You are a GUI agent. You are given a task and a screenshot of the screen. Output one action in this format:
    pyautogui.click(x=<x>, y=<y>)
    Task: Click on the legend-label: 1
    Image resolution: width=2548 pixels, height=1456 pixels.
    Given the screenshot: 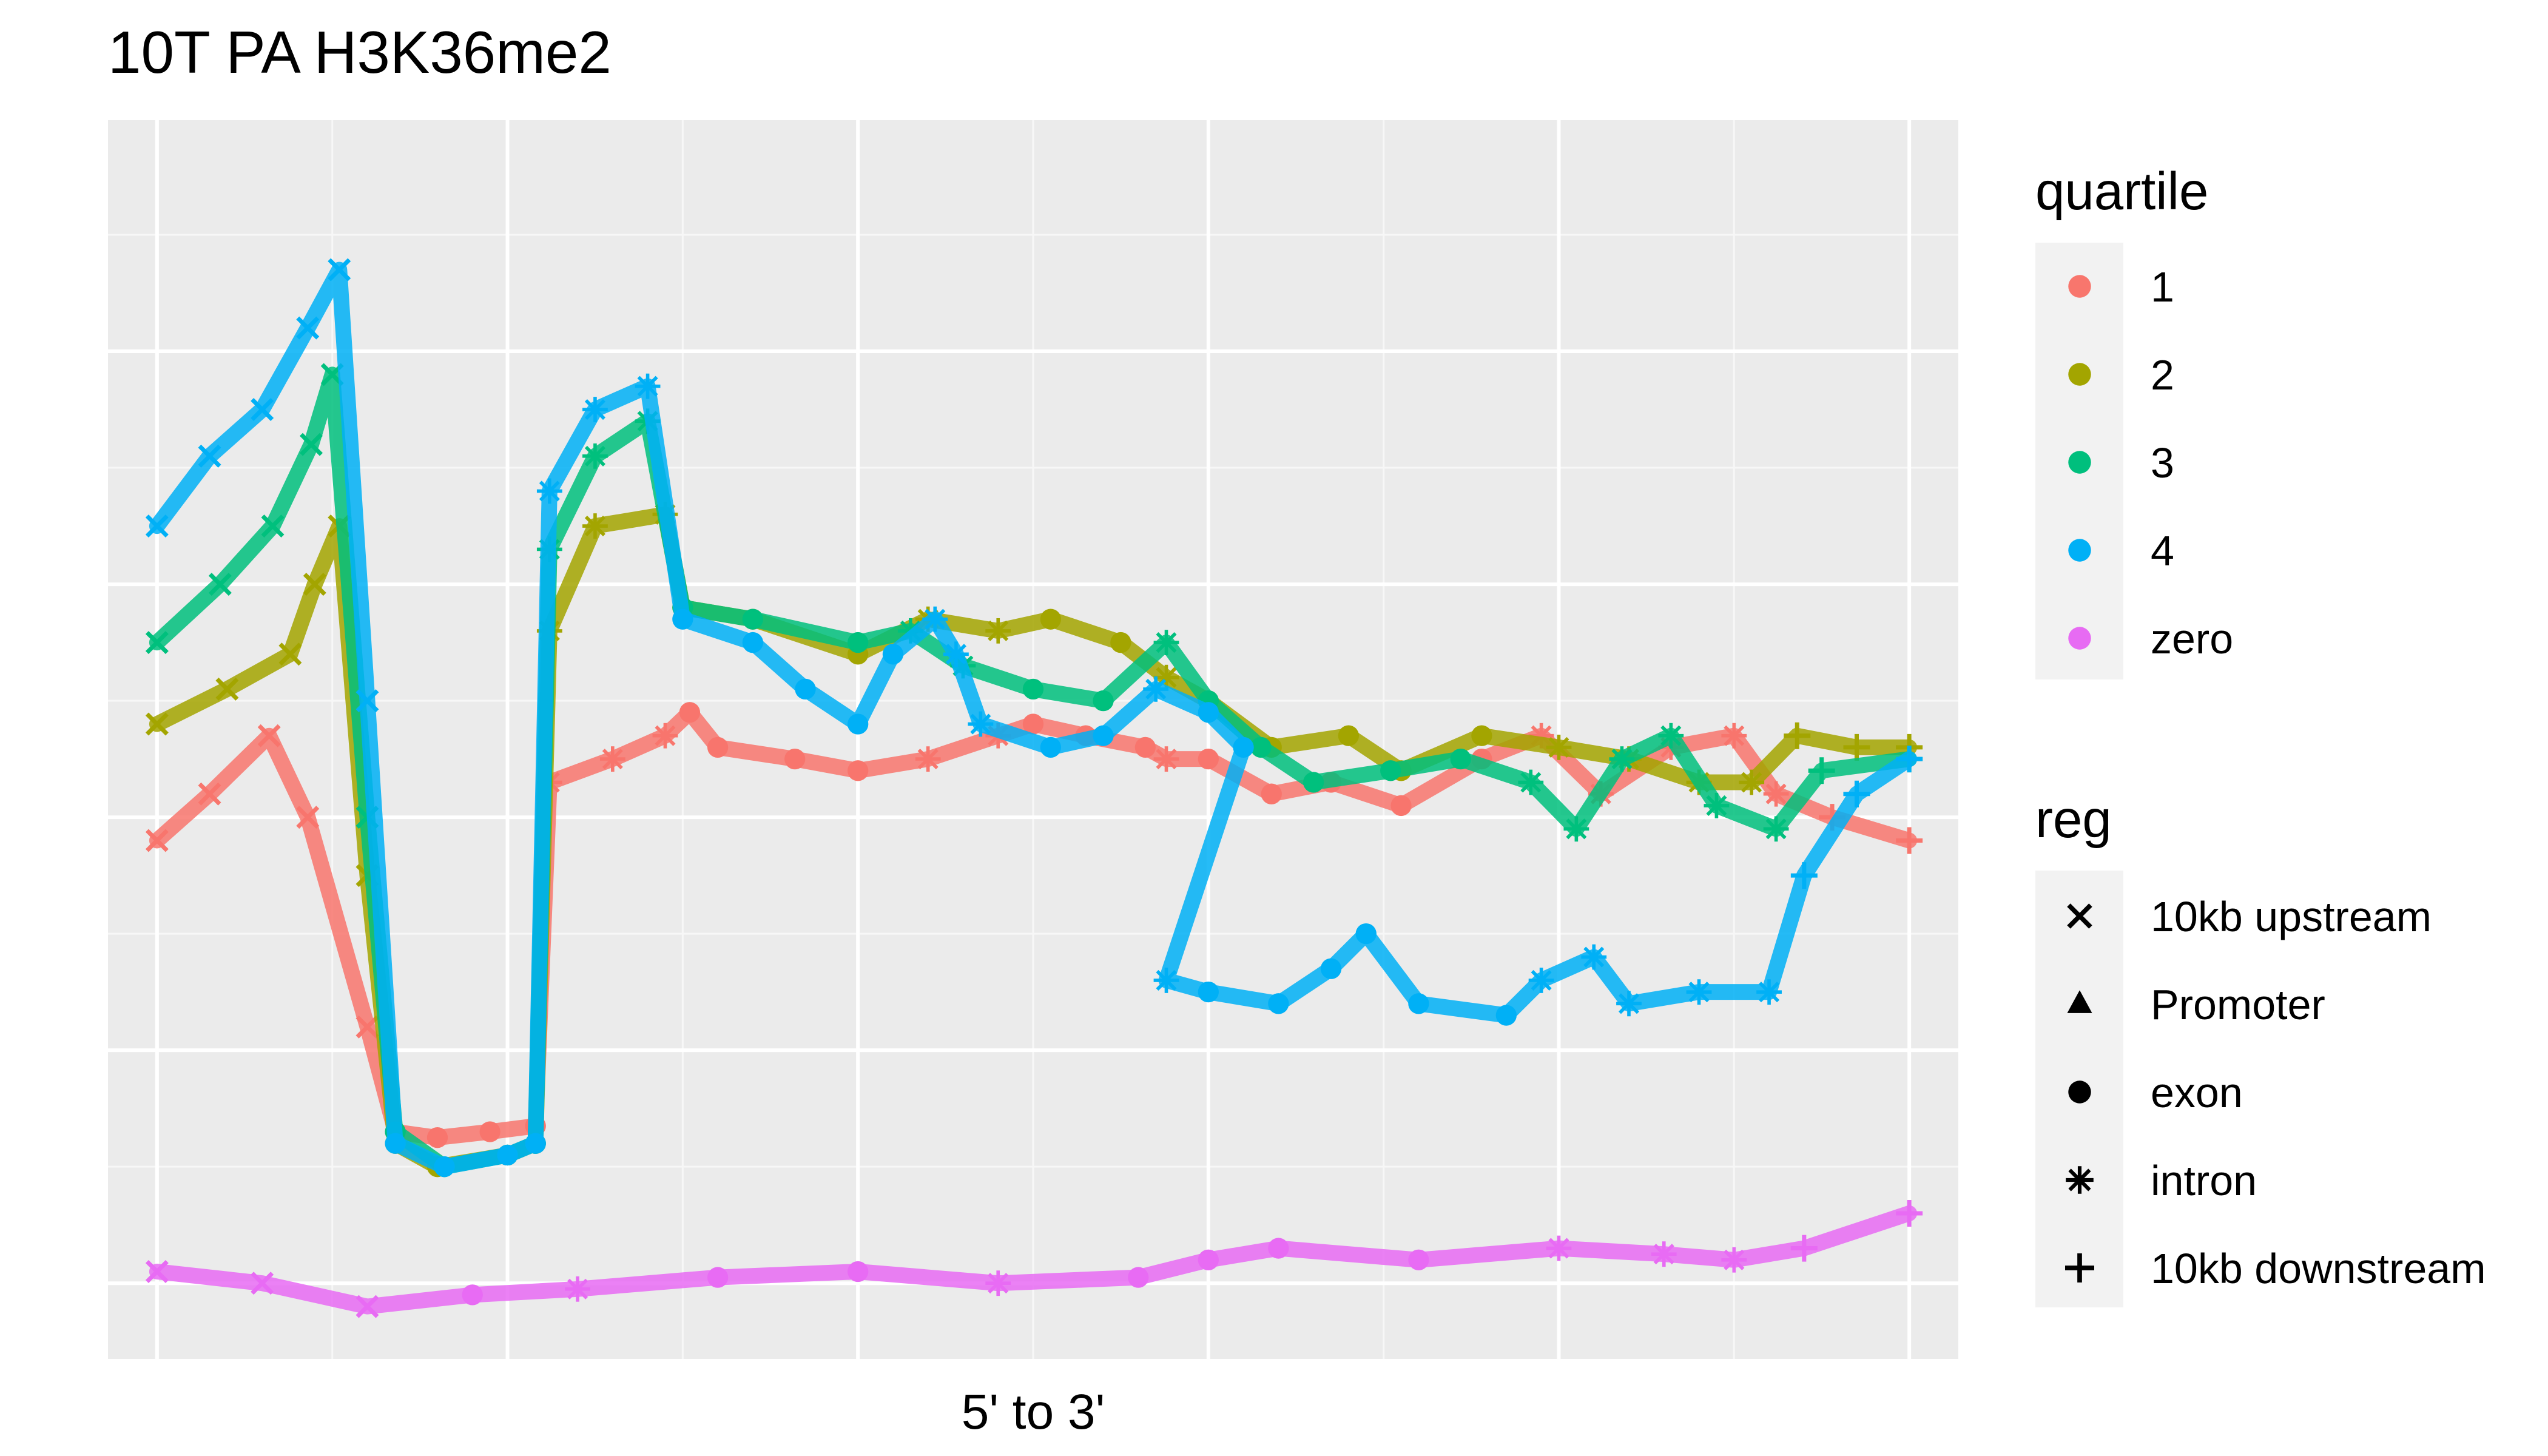 What is the action you would take?
    pyautogui.click(x=2162, y=287)
    